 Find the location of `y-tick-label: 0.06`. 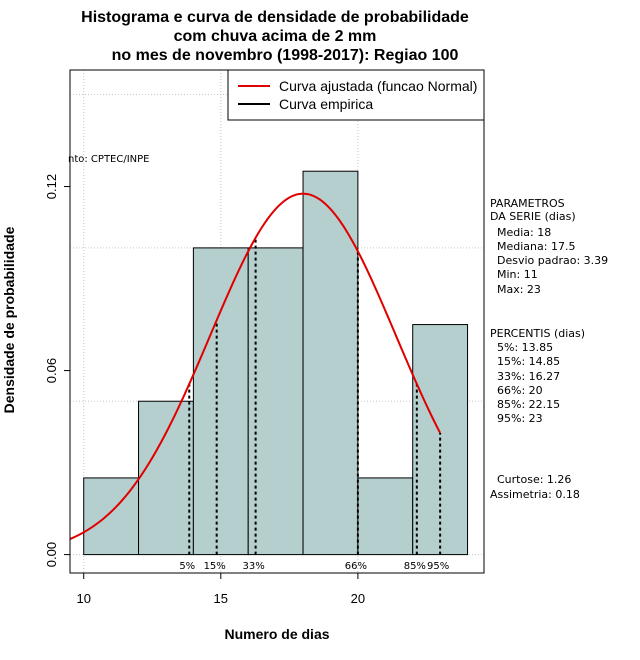

y-tick-label: 0.06 is located at coordinates (51, 370).